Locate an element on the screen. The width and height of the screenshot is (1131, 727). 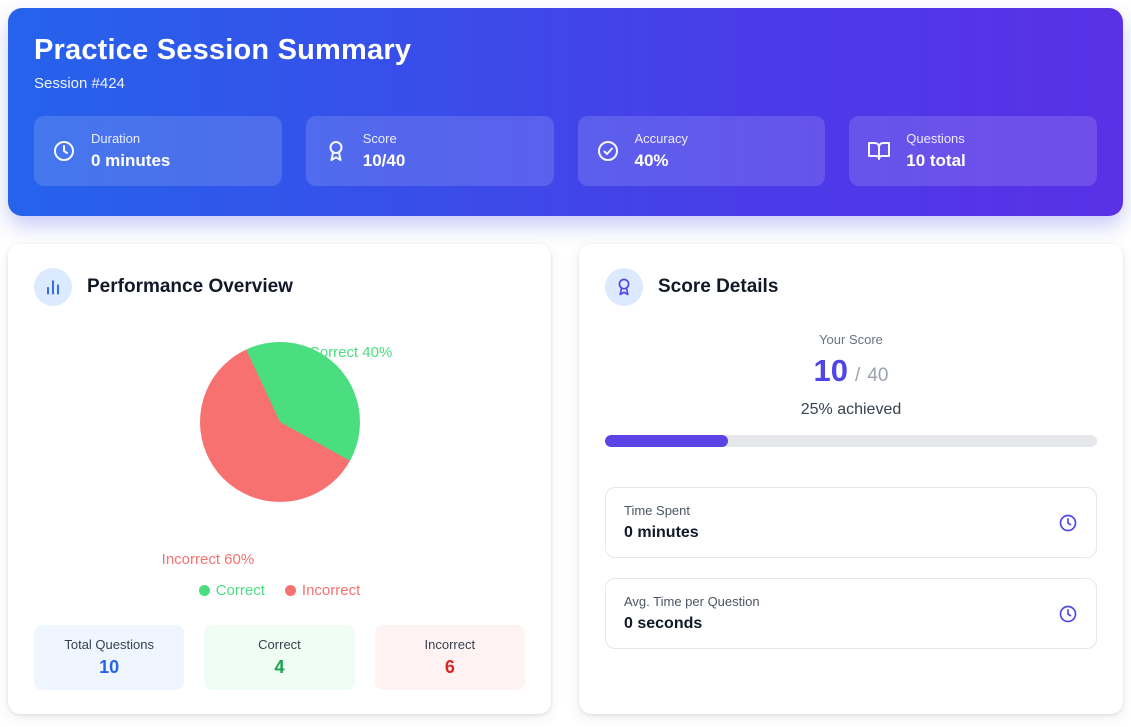
check-circle-icon is located at coordinates (608, 151).